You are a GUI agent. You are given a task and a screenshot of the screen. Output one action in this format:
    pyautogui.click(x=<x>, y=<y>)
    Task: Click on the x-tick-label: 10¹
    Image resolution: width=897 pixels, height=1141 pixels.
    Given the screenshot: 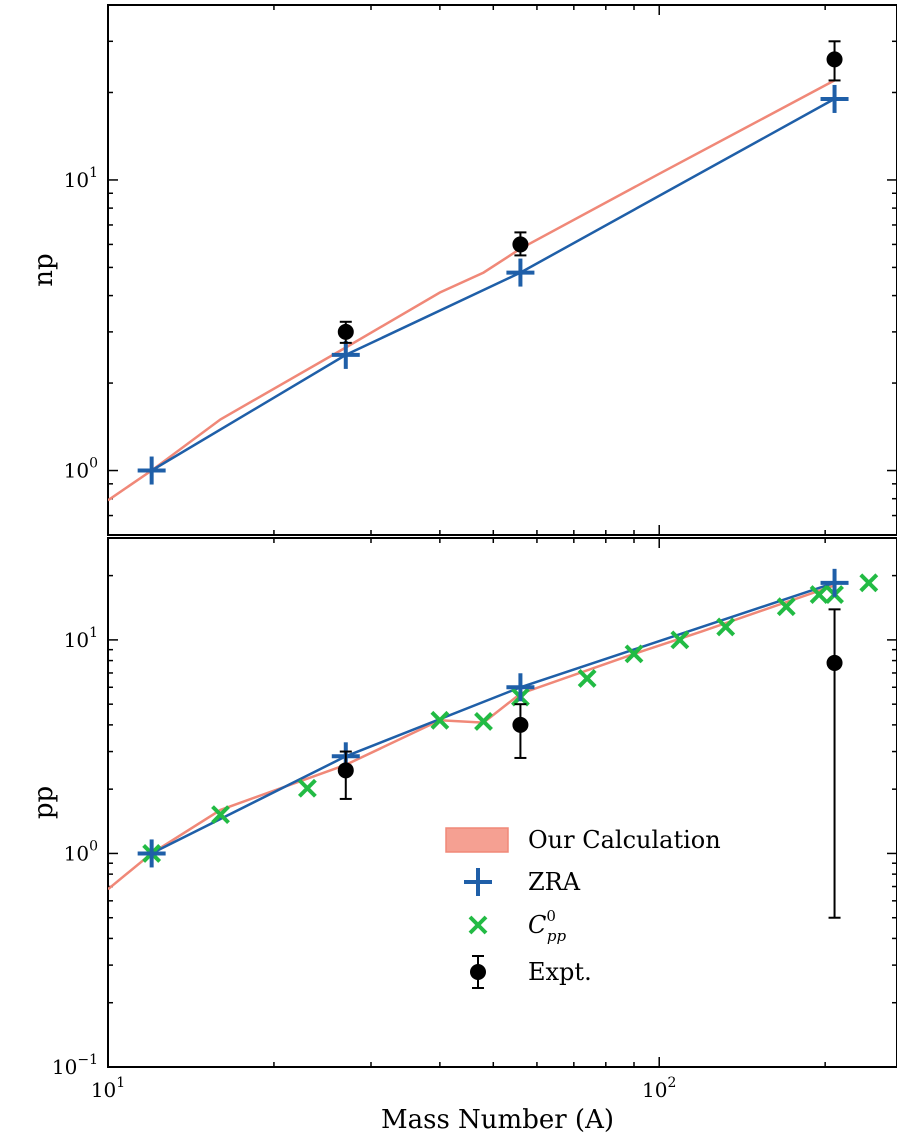 What is the action you would take?
    pyautogui.click(x=108, y=1088)
    